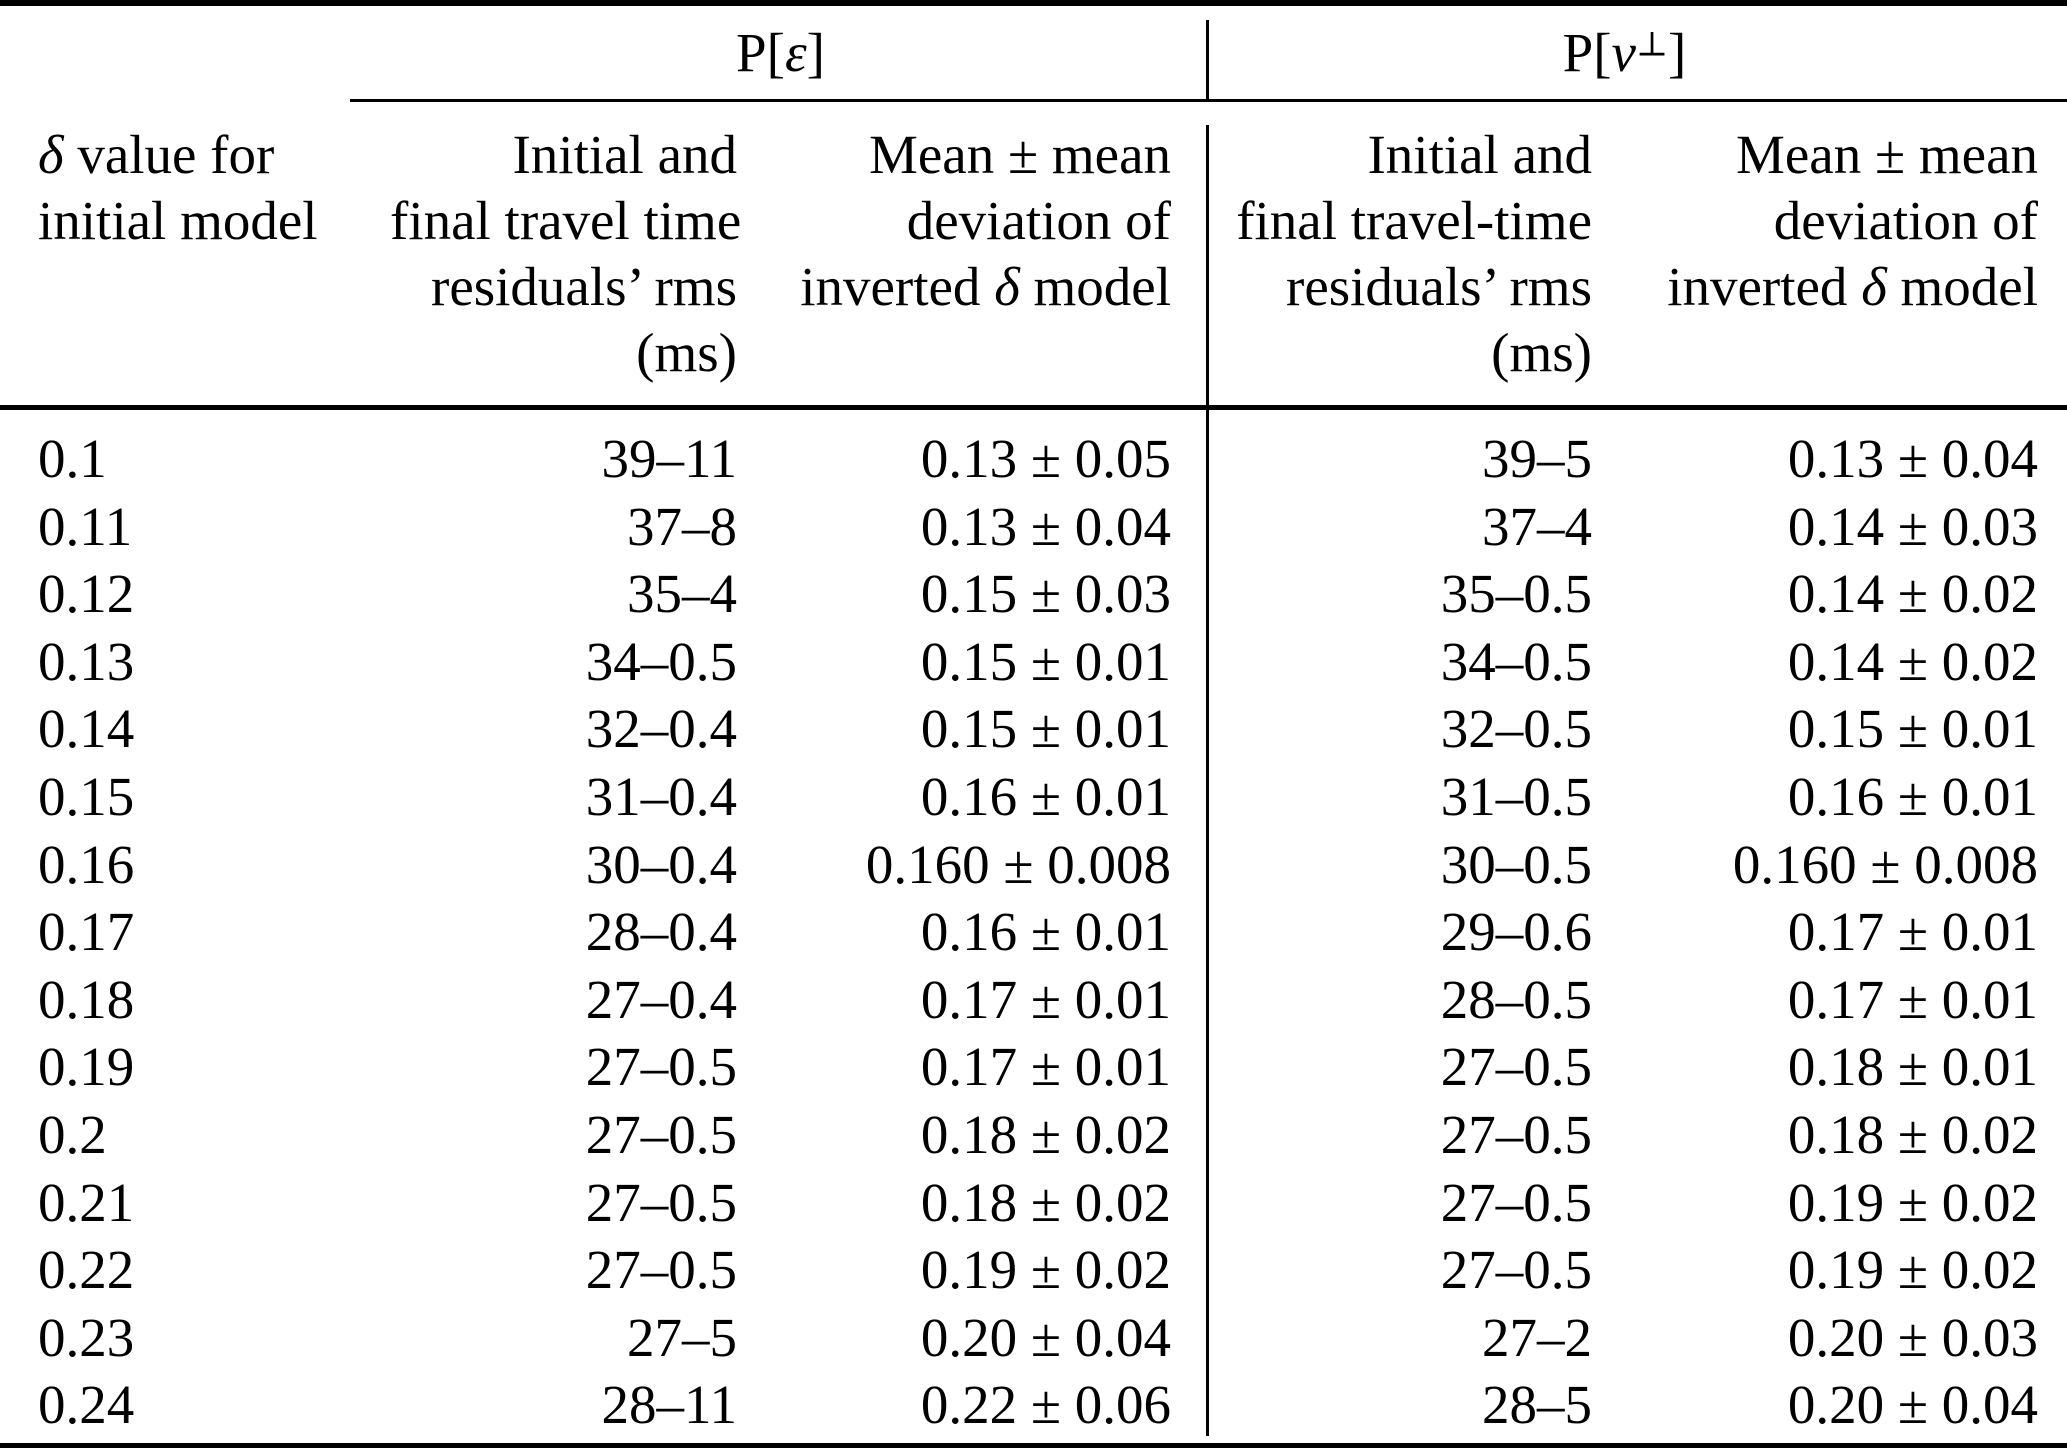 The height and width of the screenshot is (1450, 2067). What do you see at coordinates (1207, 59) in the screenshot?
I see `group-divider-line-top` at bounding box center [1207, 59].